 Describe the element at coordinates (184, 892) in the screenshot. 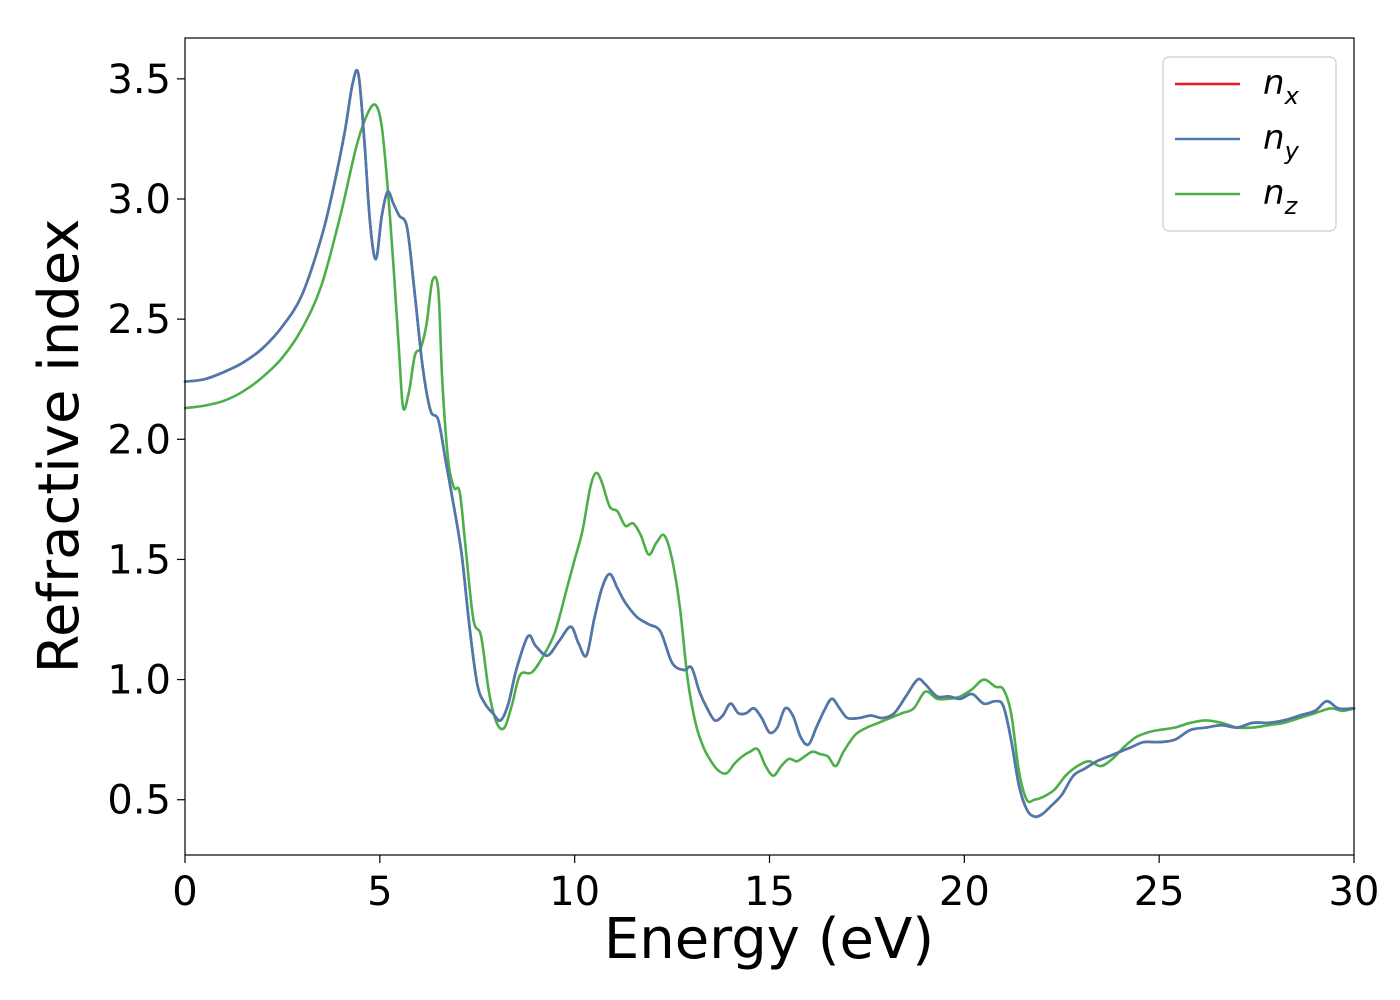

I see `x-tick-label: 0` at that location.